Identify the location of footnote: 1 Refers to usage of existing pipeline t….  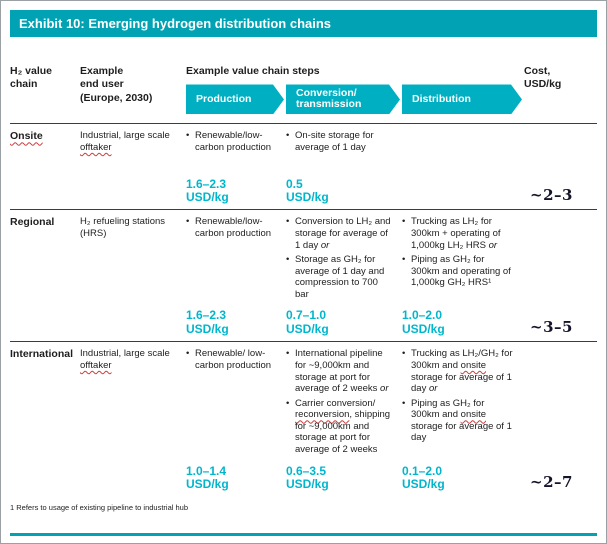
(99, 508).